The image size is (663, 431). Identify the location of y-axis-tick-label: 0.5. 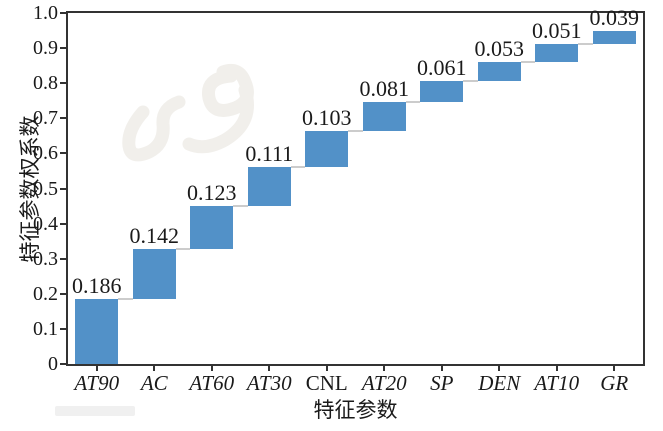
(45, 188).